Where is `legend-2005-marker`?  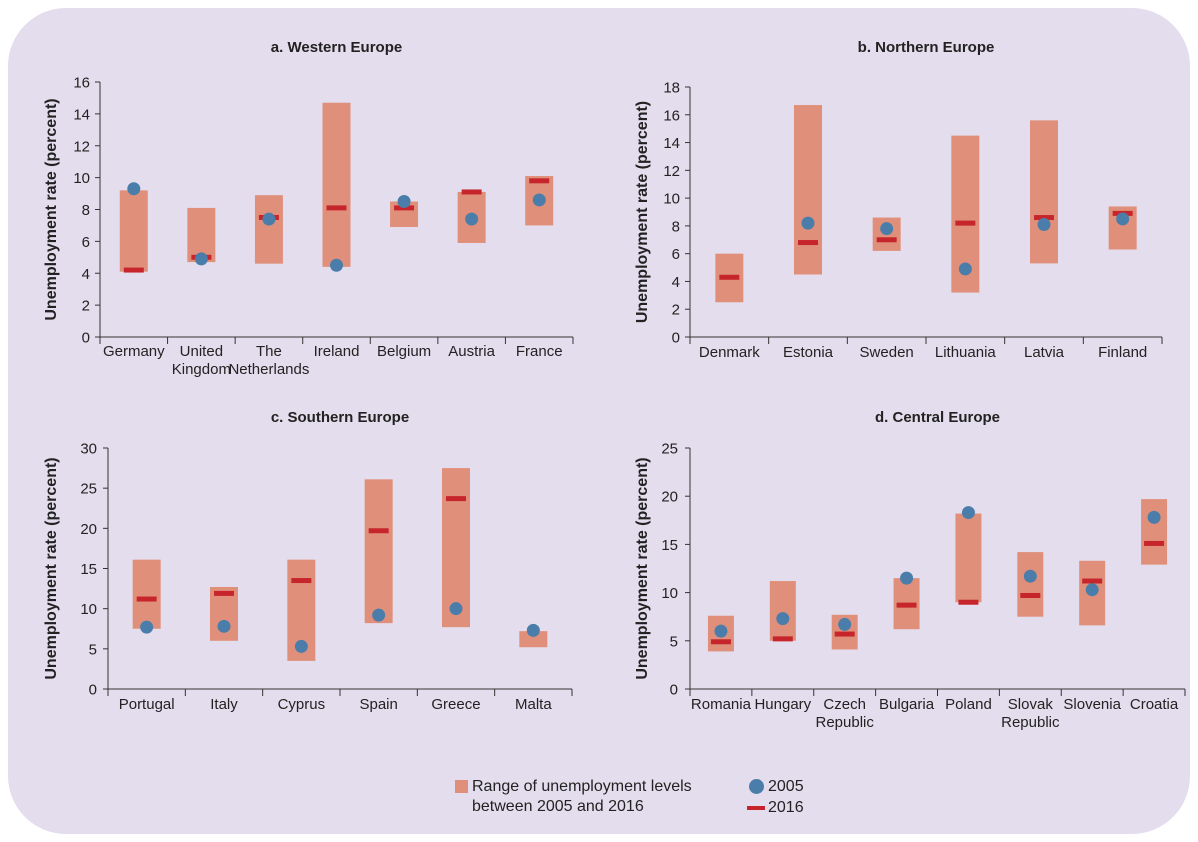 legend-2005-marker is located at coordinates (756, 786).